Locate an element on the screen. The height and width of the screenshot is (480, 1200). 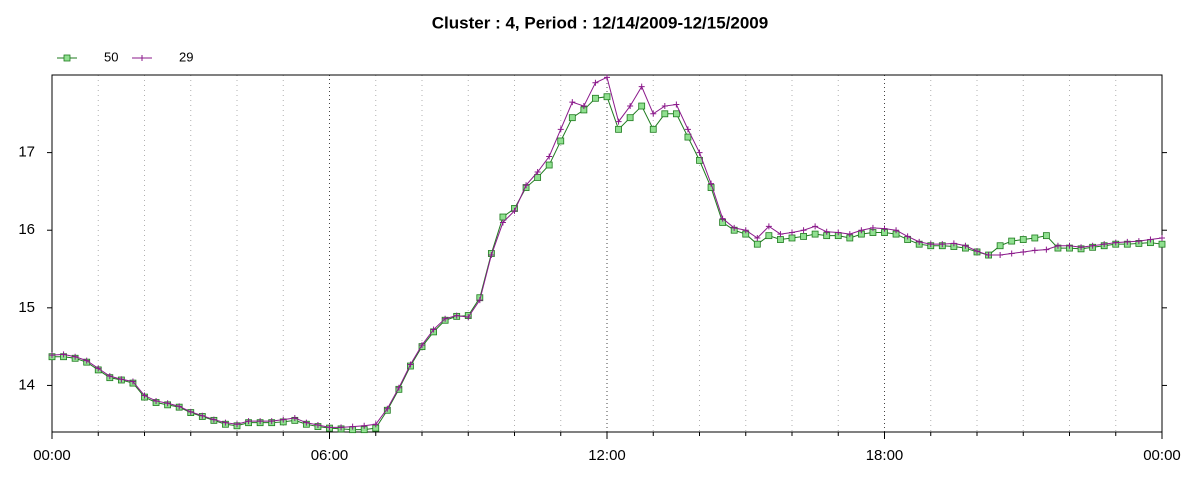
y-tick-label: 15 is located at coordinates (26, 307).